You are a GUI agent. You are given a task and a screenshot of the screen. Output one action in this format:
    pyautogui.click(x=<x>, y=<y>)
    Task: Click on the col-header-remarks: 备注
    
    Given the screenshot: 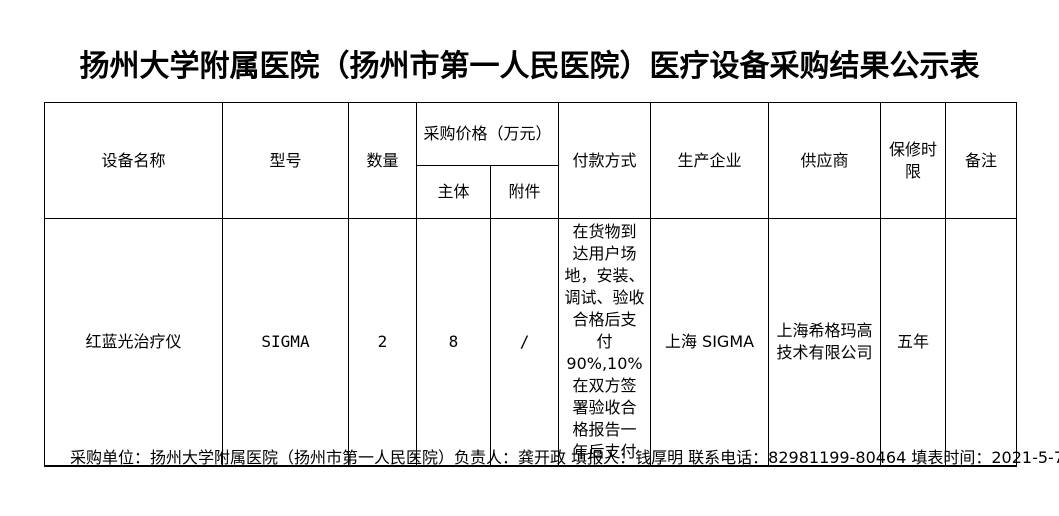 What is the action you would take?
    pyautogui.click(x=981, y=160)
    